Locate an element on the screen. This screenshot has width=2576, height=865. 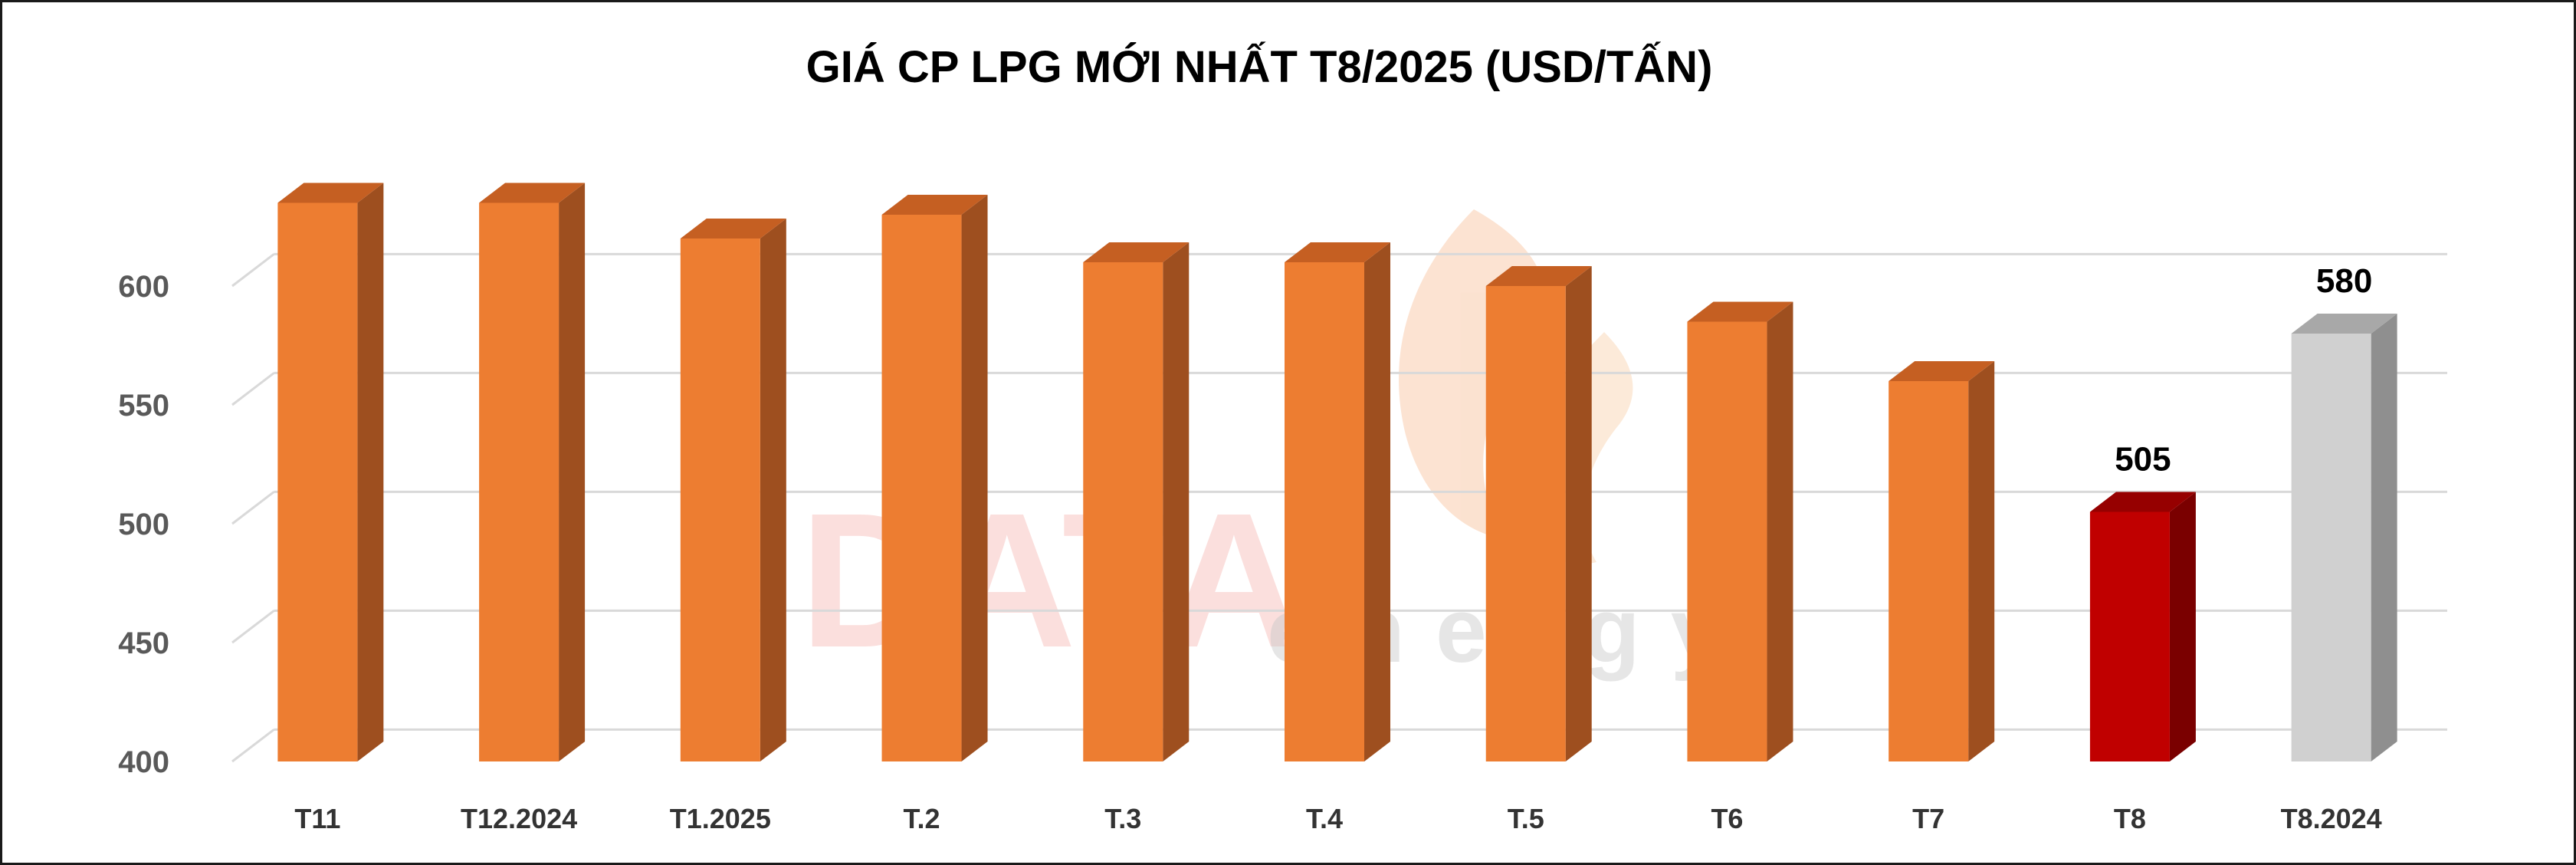
x-tick-label: T.4 is located at coordinates (1324, 818).